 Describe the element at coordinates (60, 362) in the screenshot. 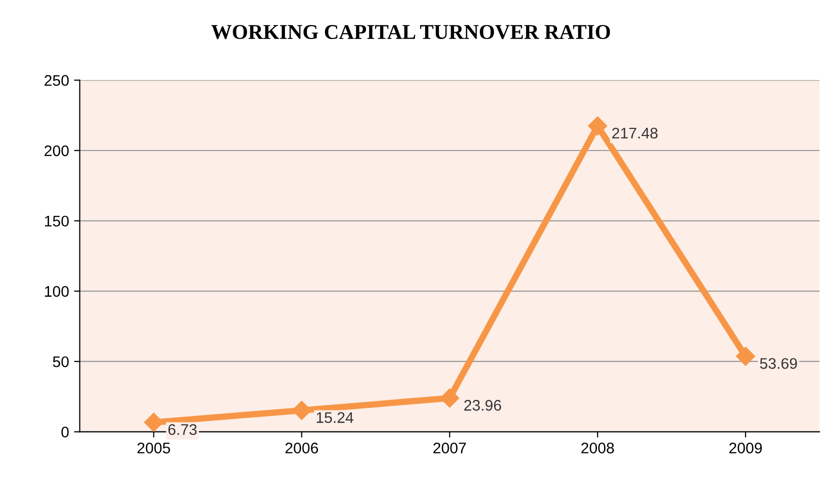

I see `y-tick-label: 50` at that location.